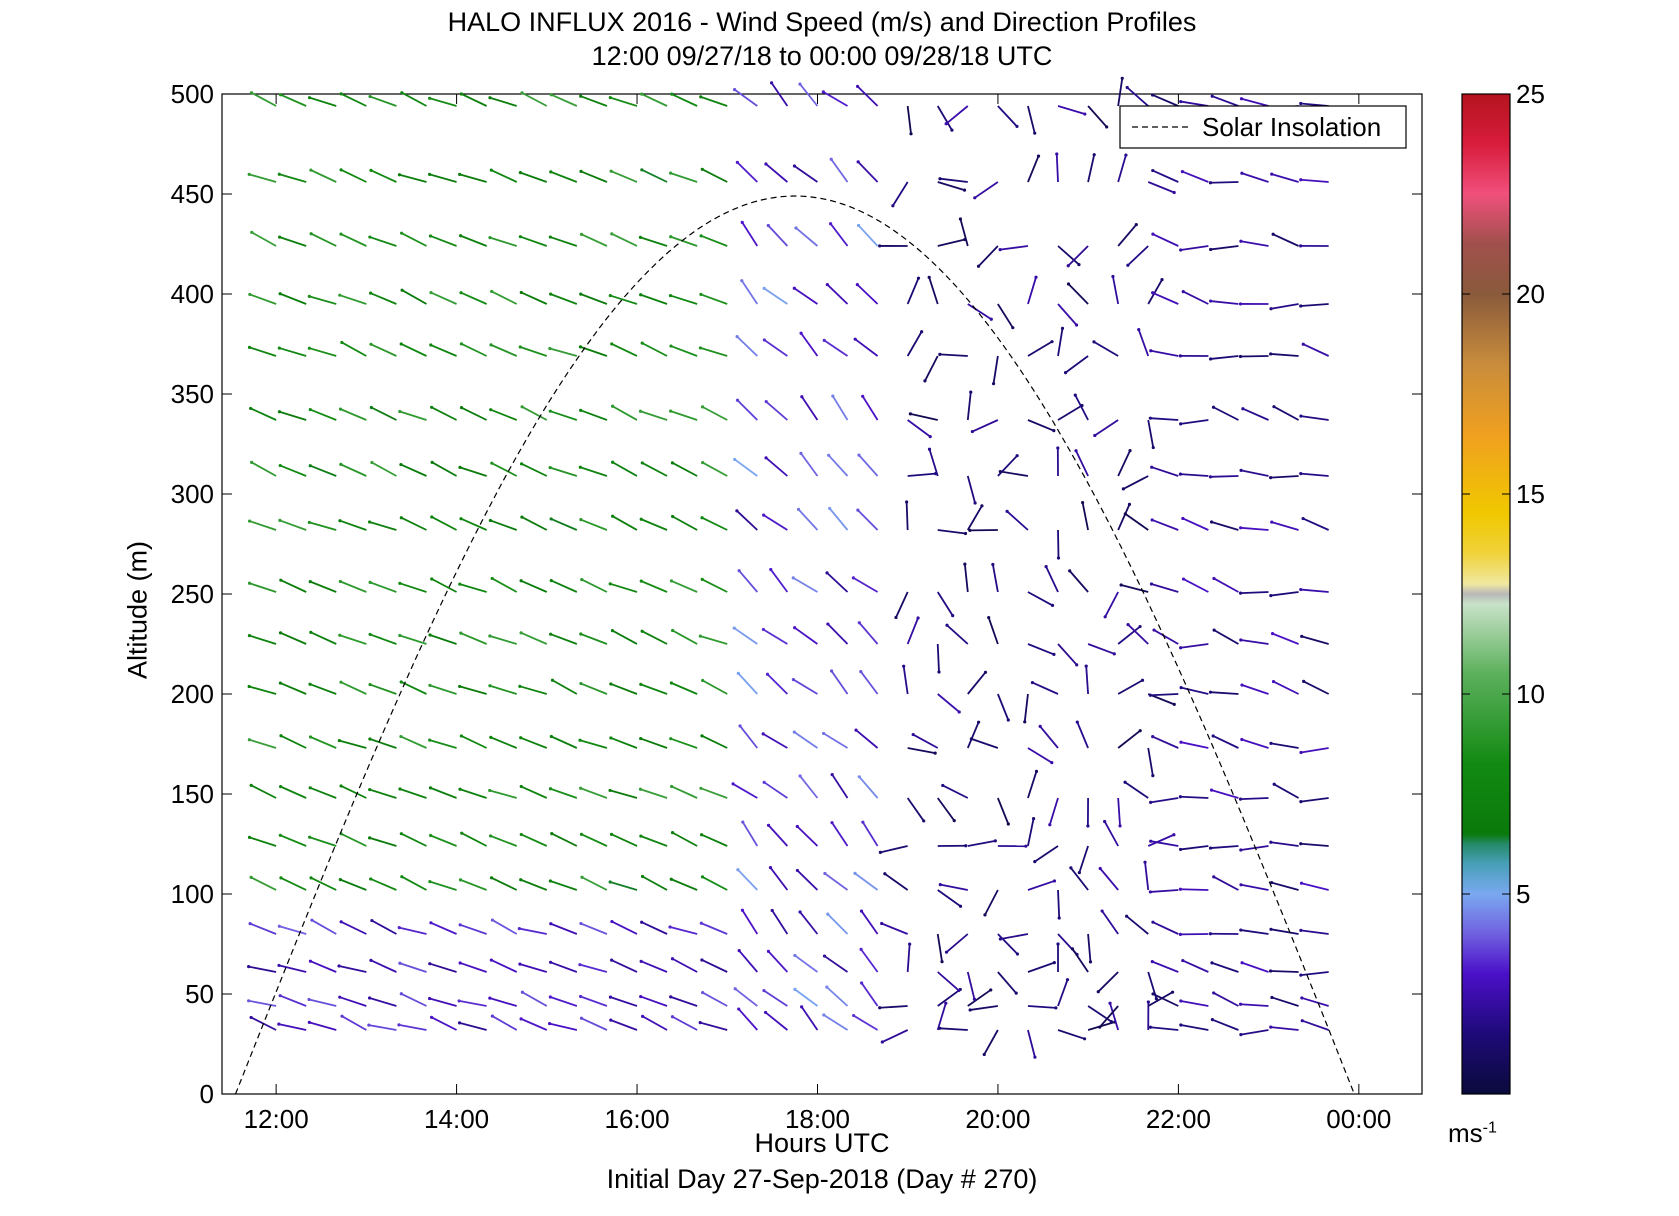 This screenshot has height=1216, width=1679. I want to click on x-axis-label: Hours UTC, so click(822, 1143).